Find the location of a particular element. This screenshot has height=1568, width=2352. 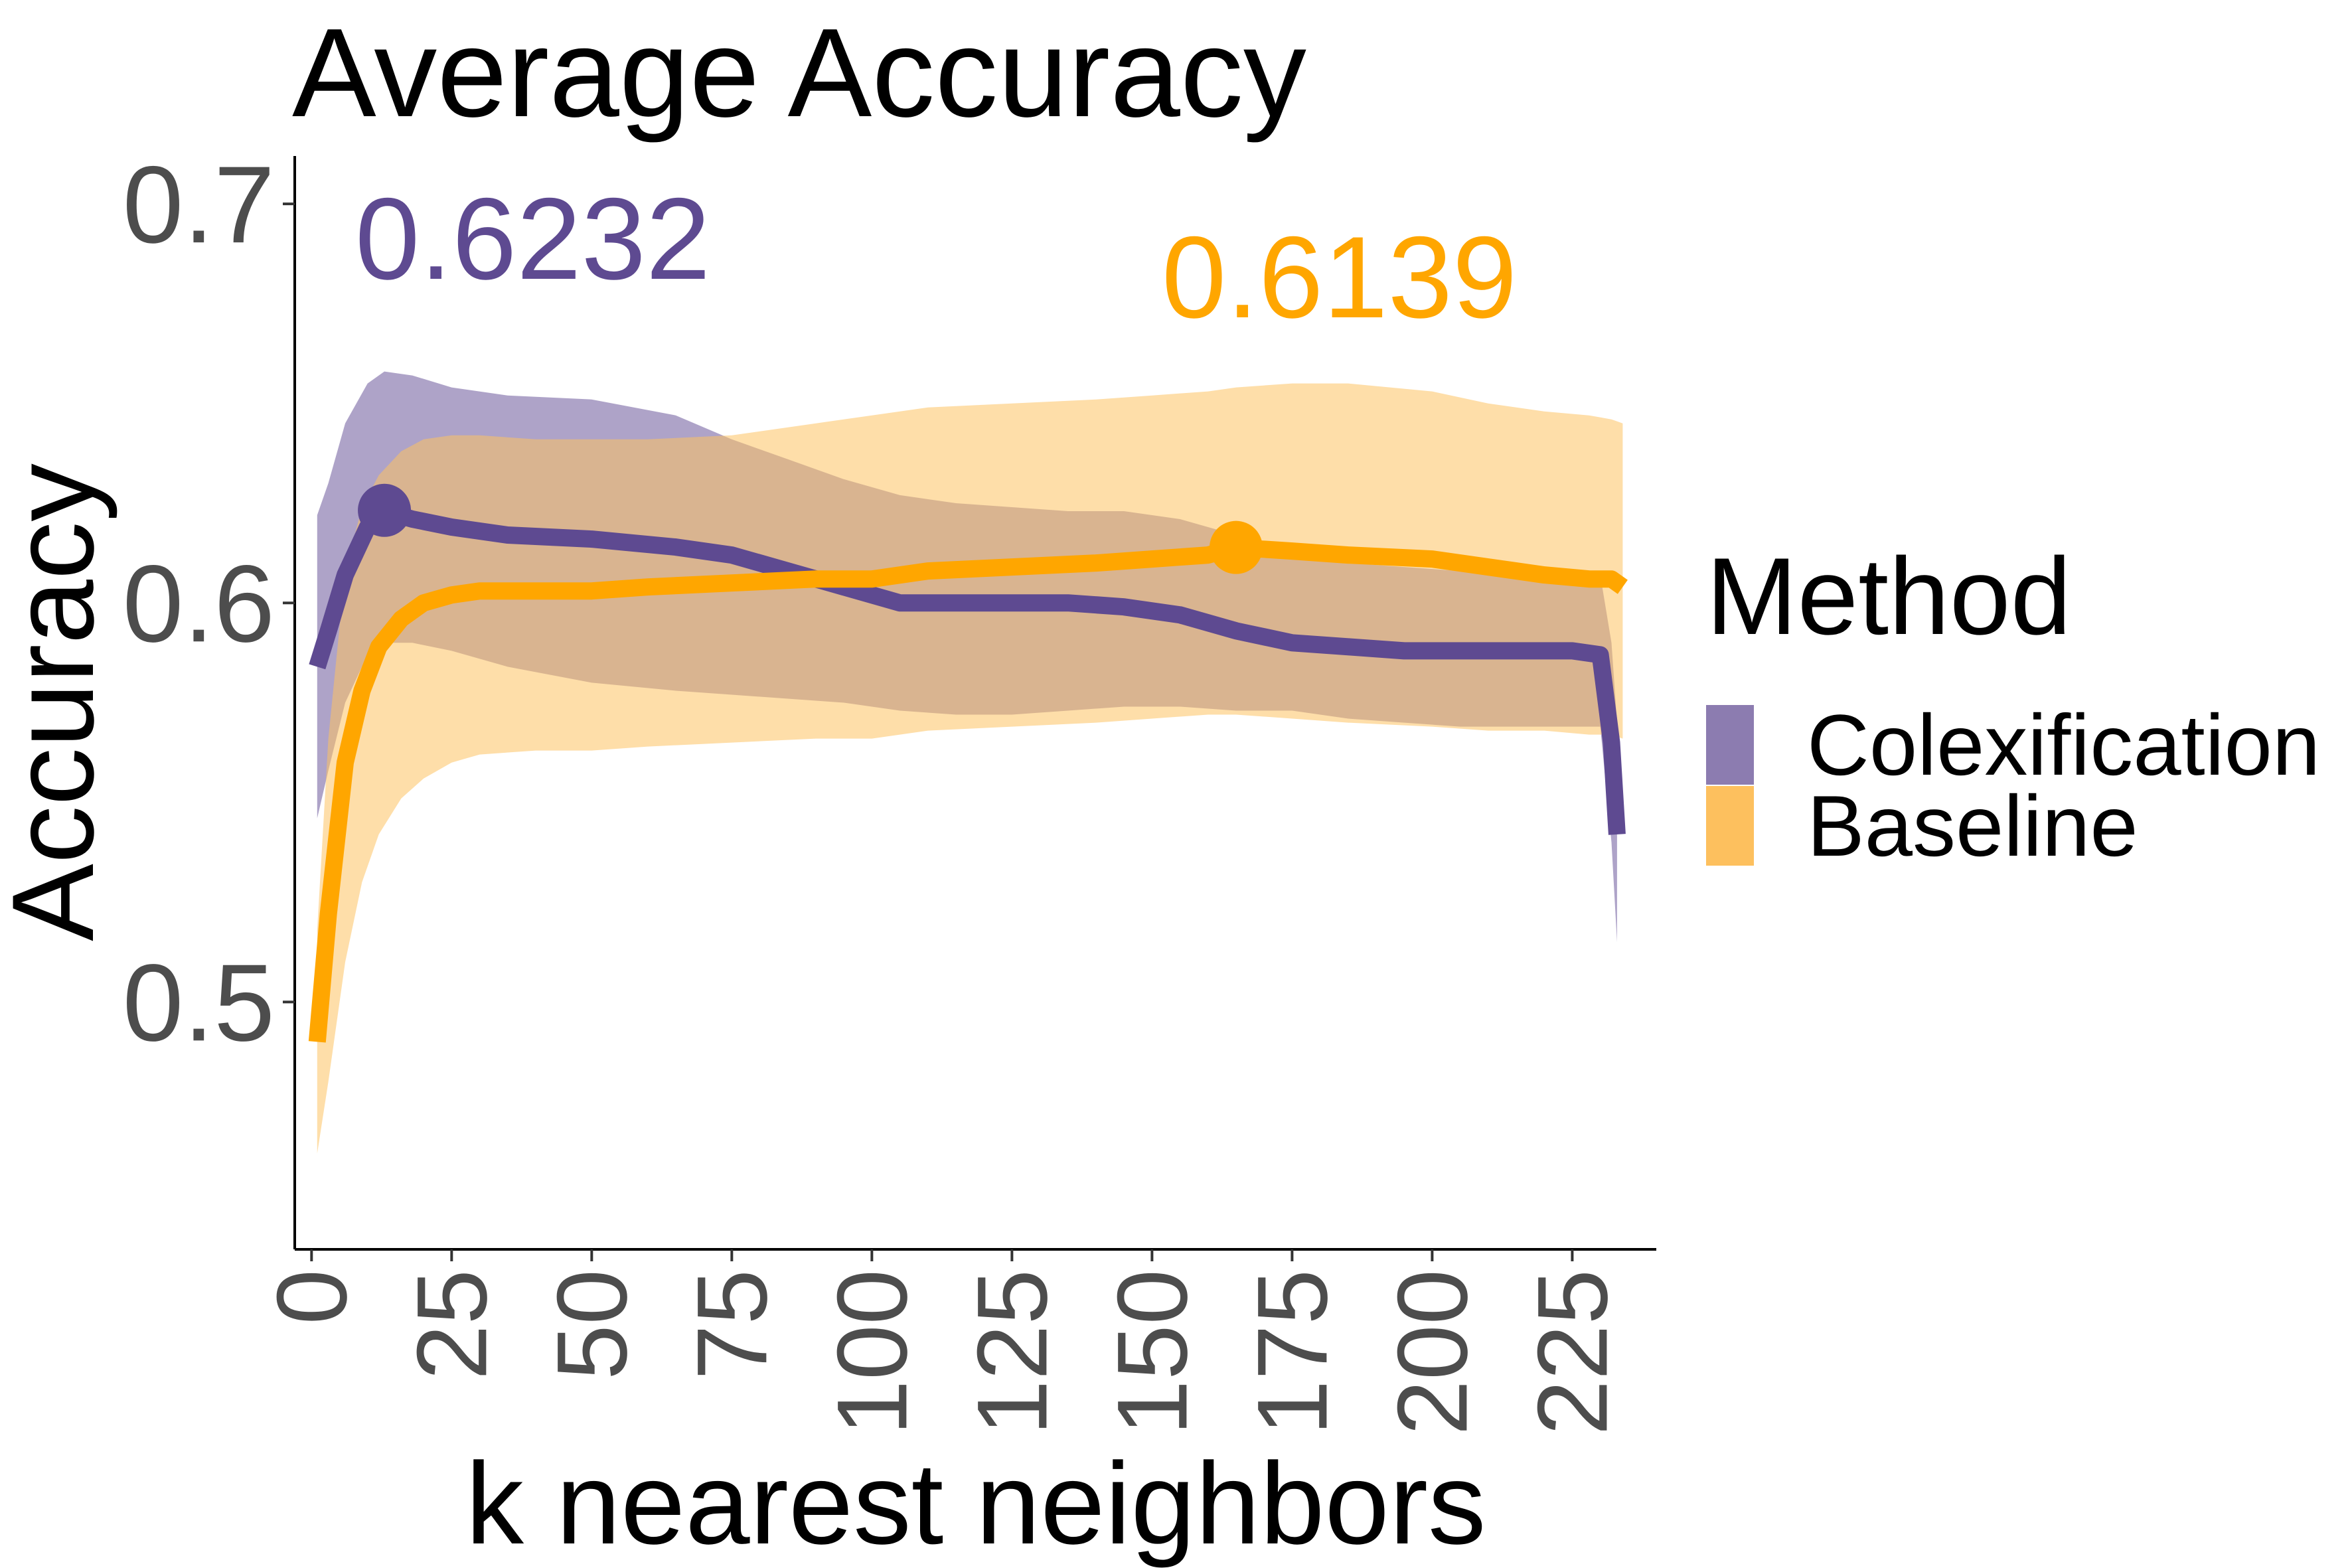

x-tick-label: 25 is located at coordinates (452, 1325).